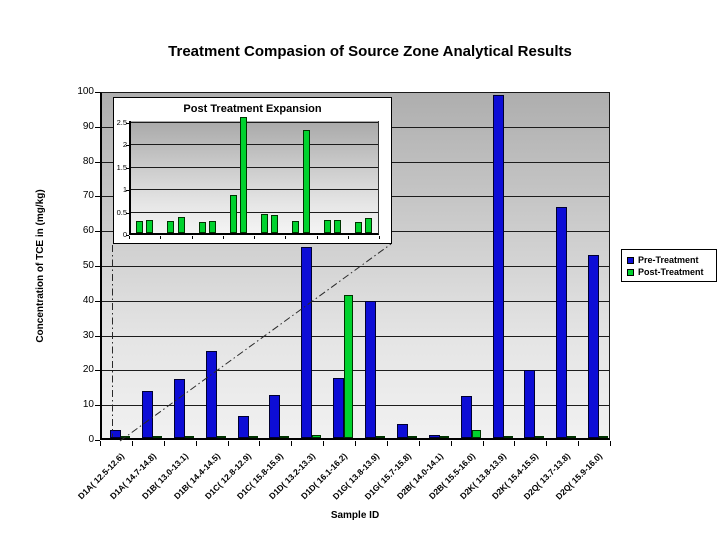  Describe the element at coordinates (88, 126) in the screenshot. I see `y-tick-label: 90` at that location.